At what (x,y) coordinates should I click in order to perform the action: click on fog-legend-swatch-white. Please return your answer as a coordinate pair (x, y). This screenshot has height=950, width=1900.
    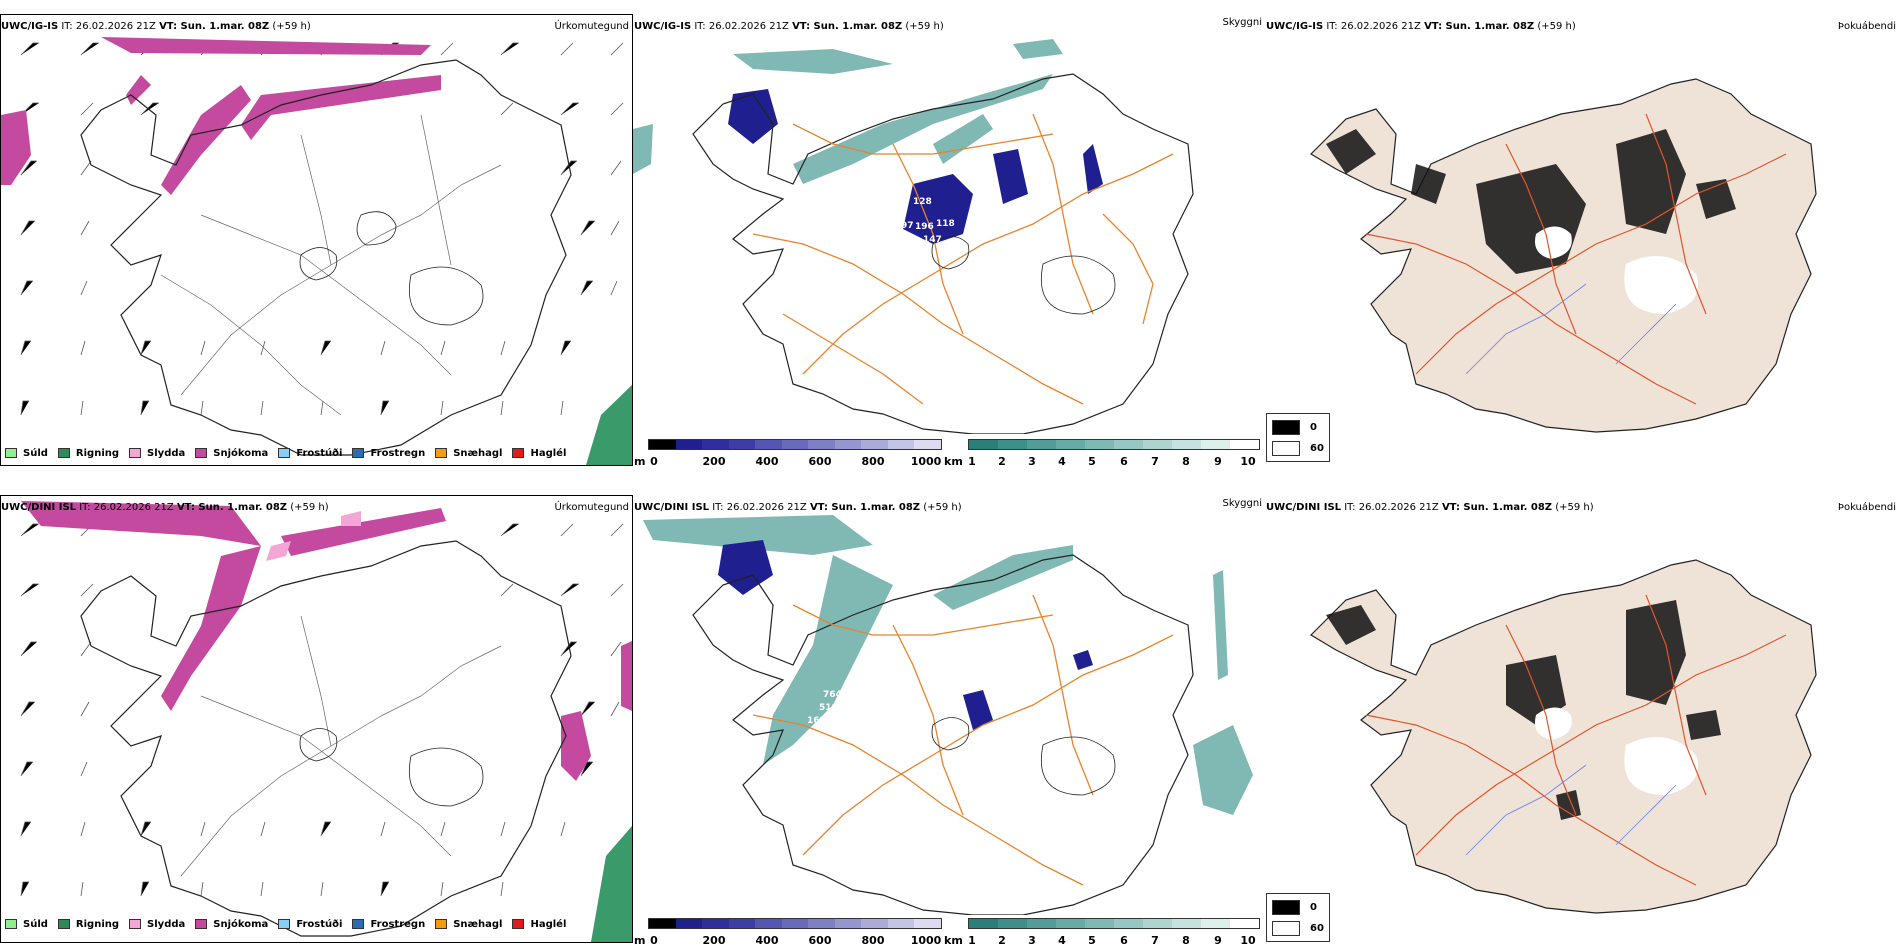
    Looking at the image, I should click on (1286, 448).